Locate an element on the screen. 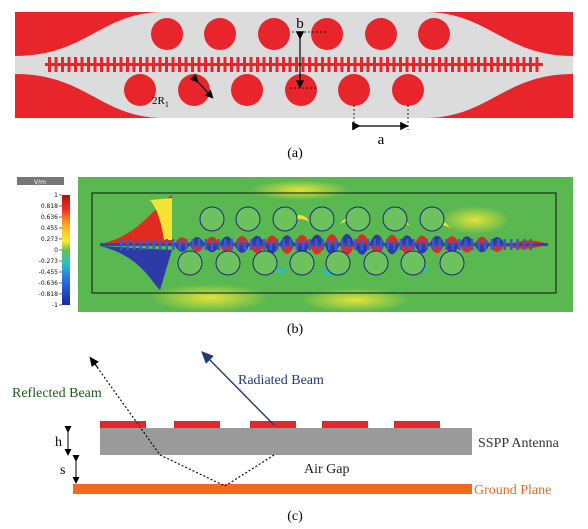 This screenshot has height=529, width=588. reflected-beam-path is located at coordinates (183, 423).